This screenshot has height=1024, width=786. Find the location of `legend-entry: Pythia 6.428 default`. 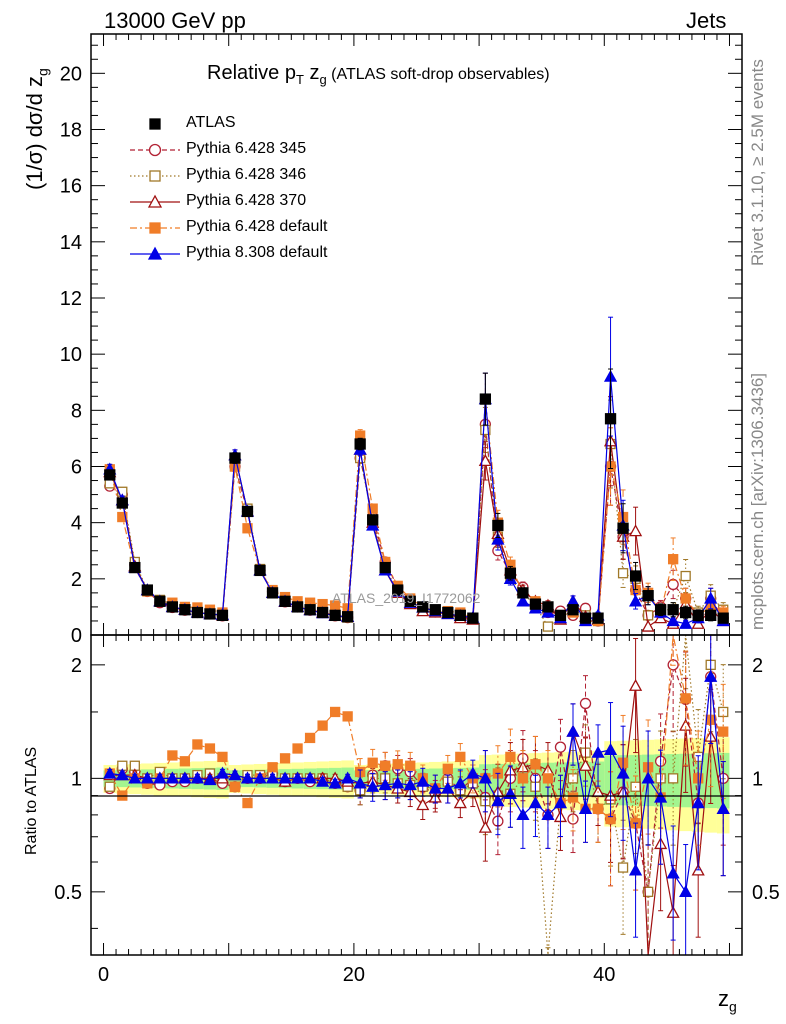

legend-entry: Pythia 6.428 default is located at coordinates (258, 229).